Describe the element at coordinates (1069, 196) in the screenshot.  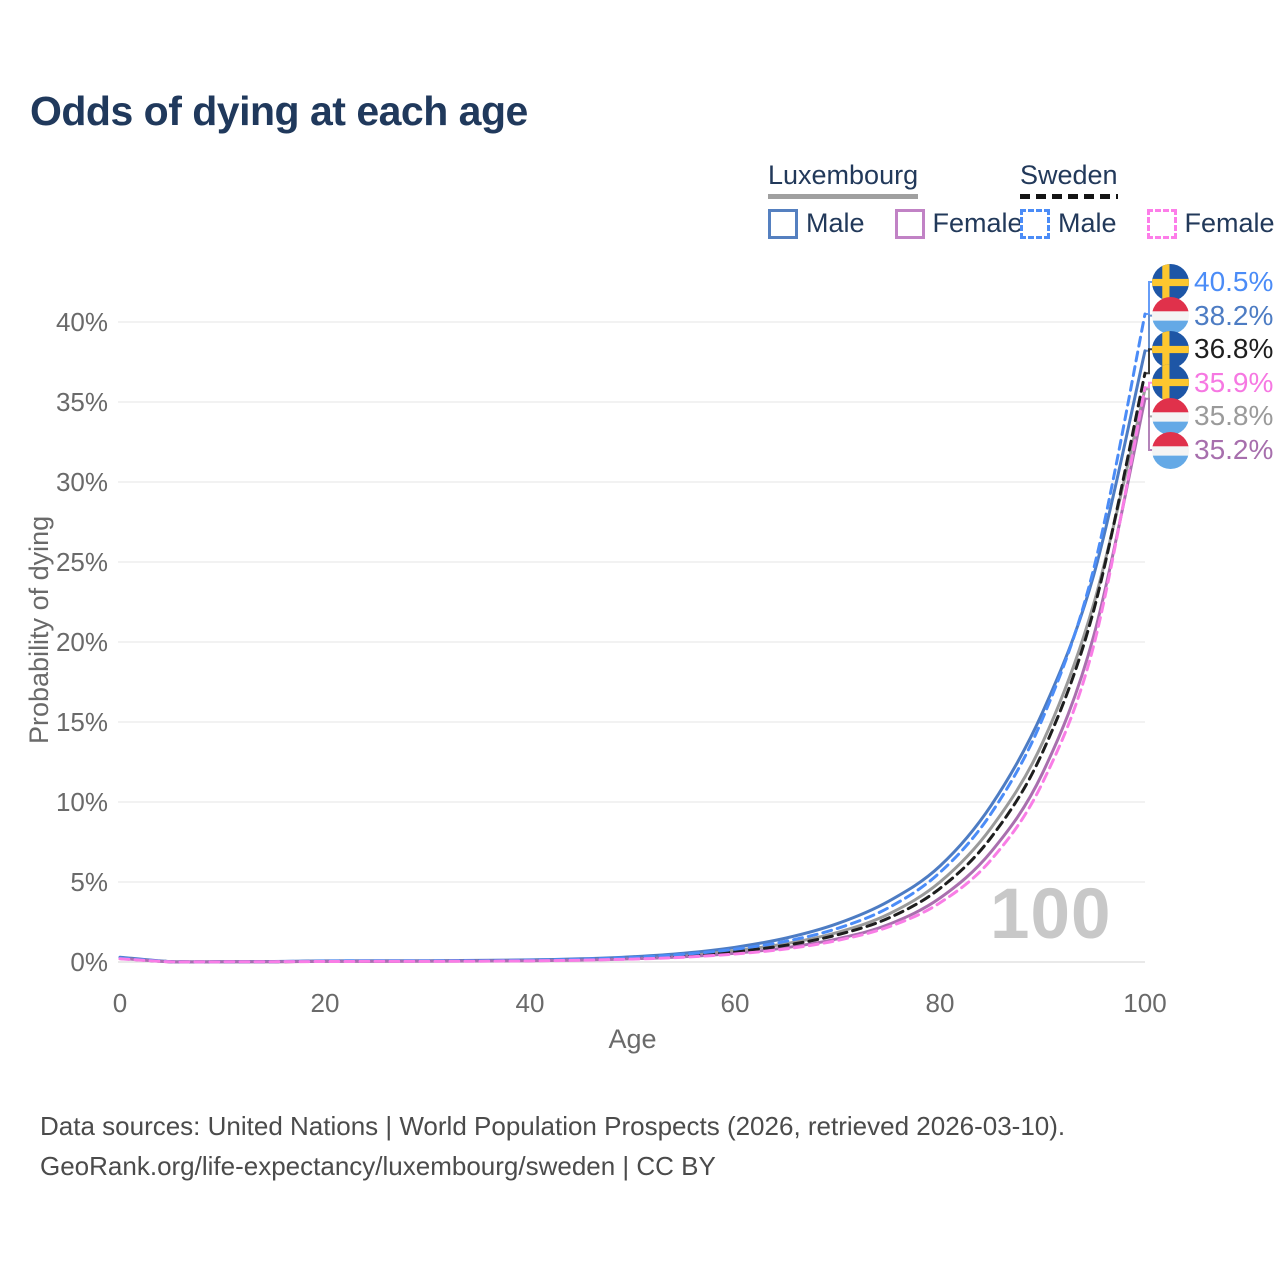
I see `sweden-line-style-sample` at that location.